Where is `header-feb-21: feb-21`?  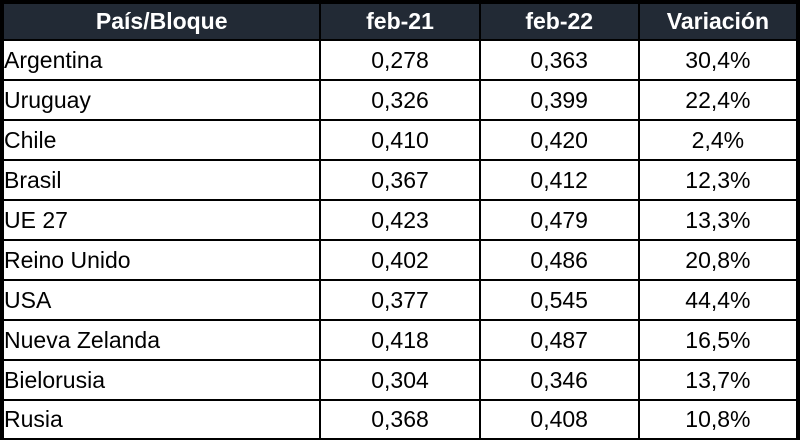 header-feb-21: feb-21 is located at coordinates (400, 21).